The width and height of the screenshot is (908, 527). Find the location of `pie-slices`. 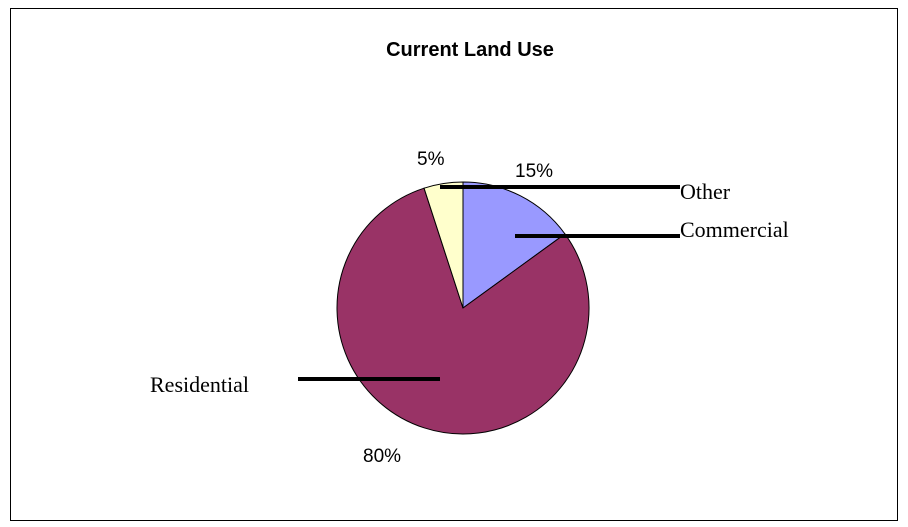

pie-slices is located at coordinates (463, 308).